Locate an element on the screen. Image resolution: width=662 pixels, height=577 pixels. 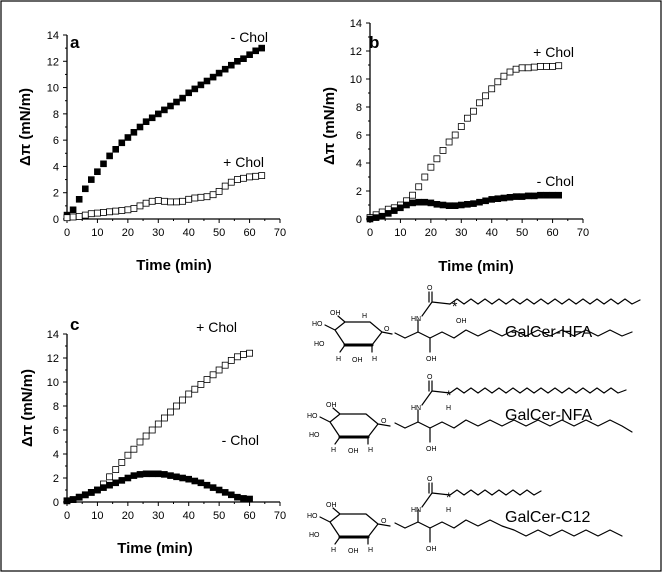
structure-hfa-name: GalCer-HFA is located at coordinates (548, 332).